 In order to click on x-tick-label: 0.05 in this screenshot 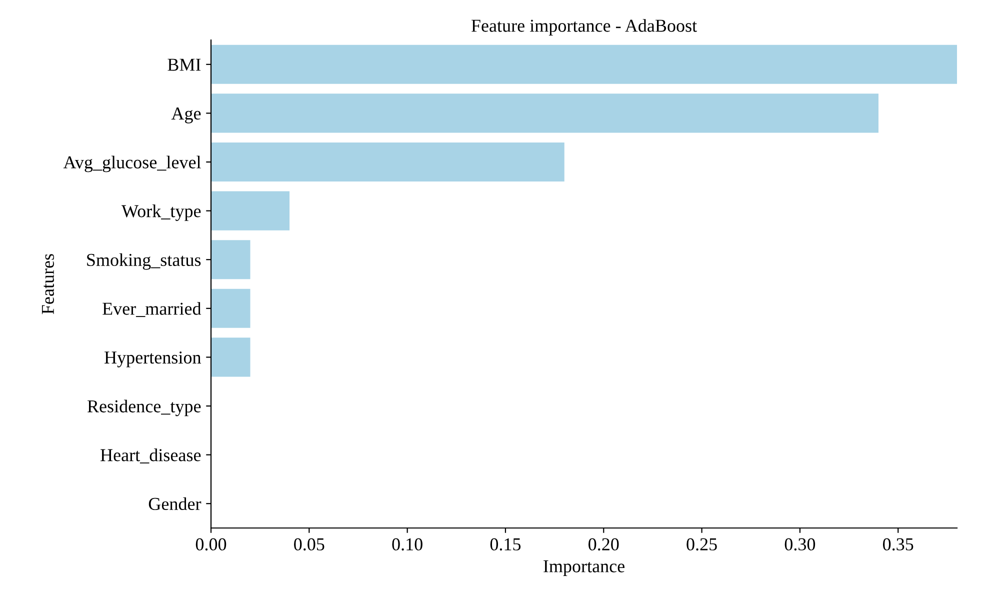, I will do `click(309, 544)`.